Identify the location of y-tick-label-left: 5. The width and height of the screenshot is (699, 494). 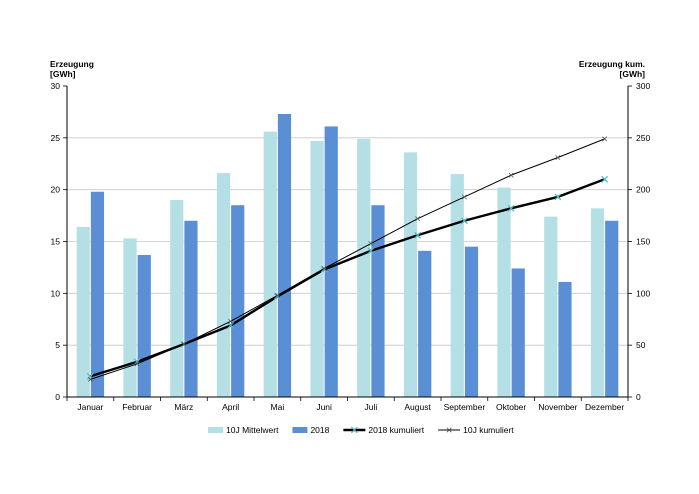
(57, 345).